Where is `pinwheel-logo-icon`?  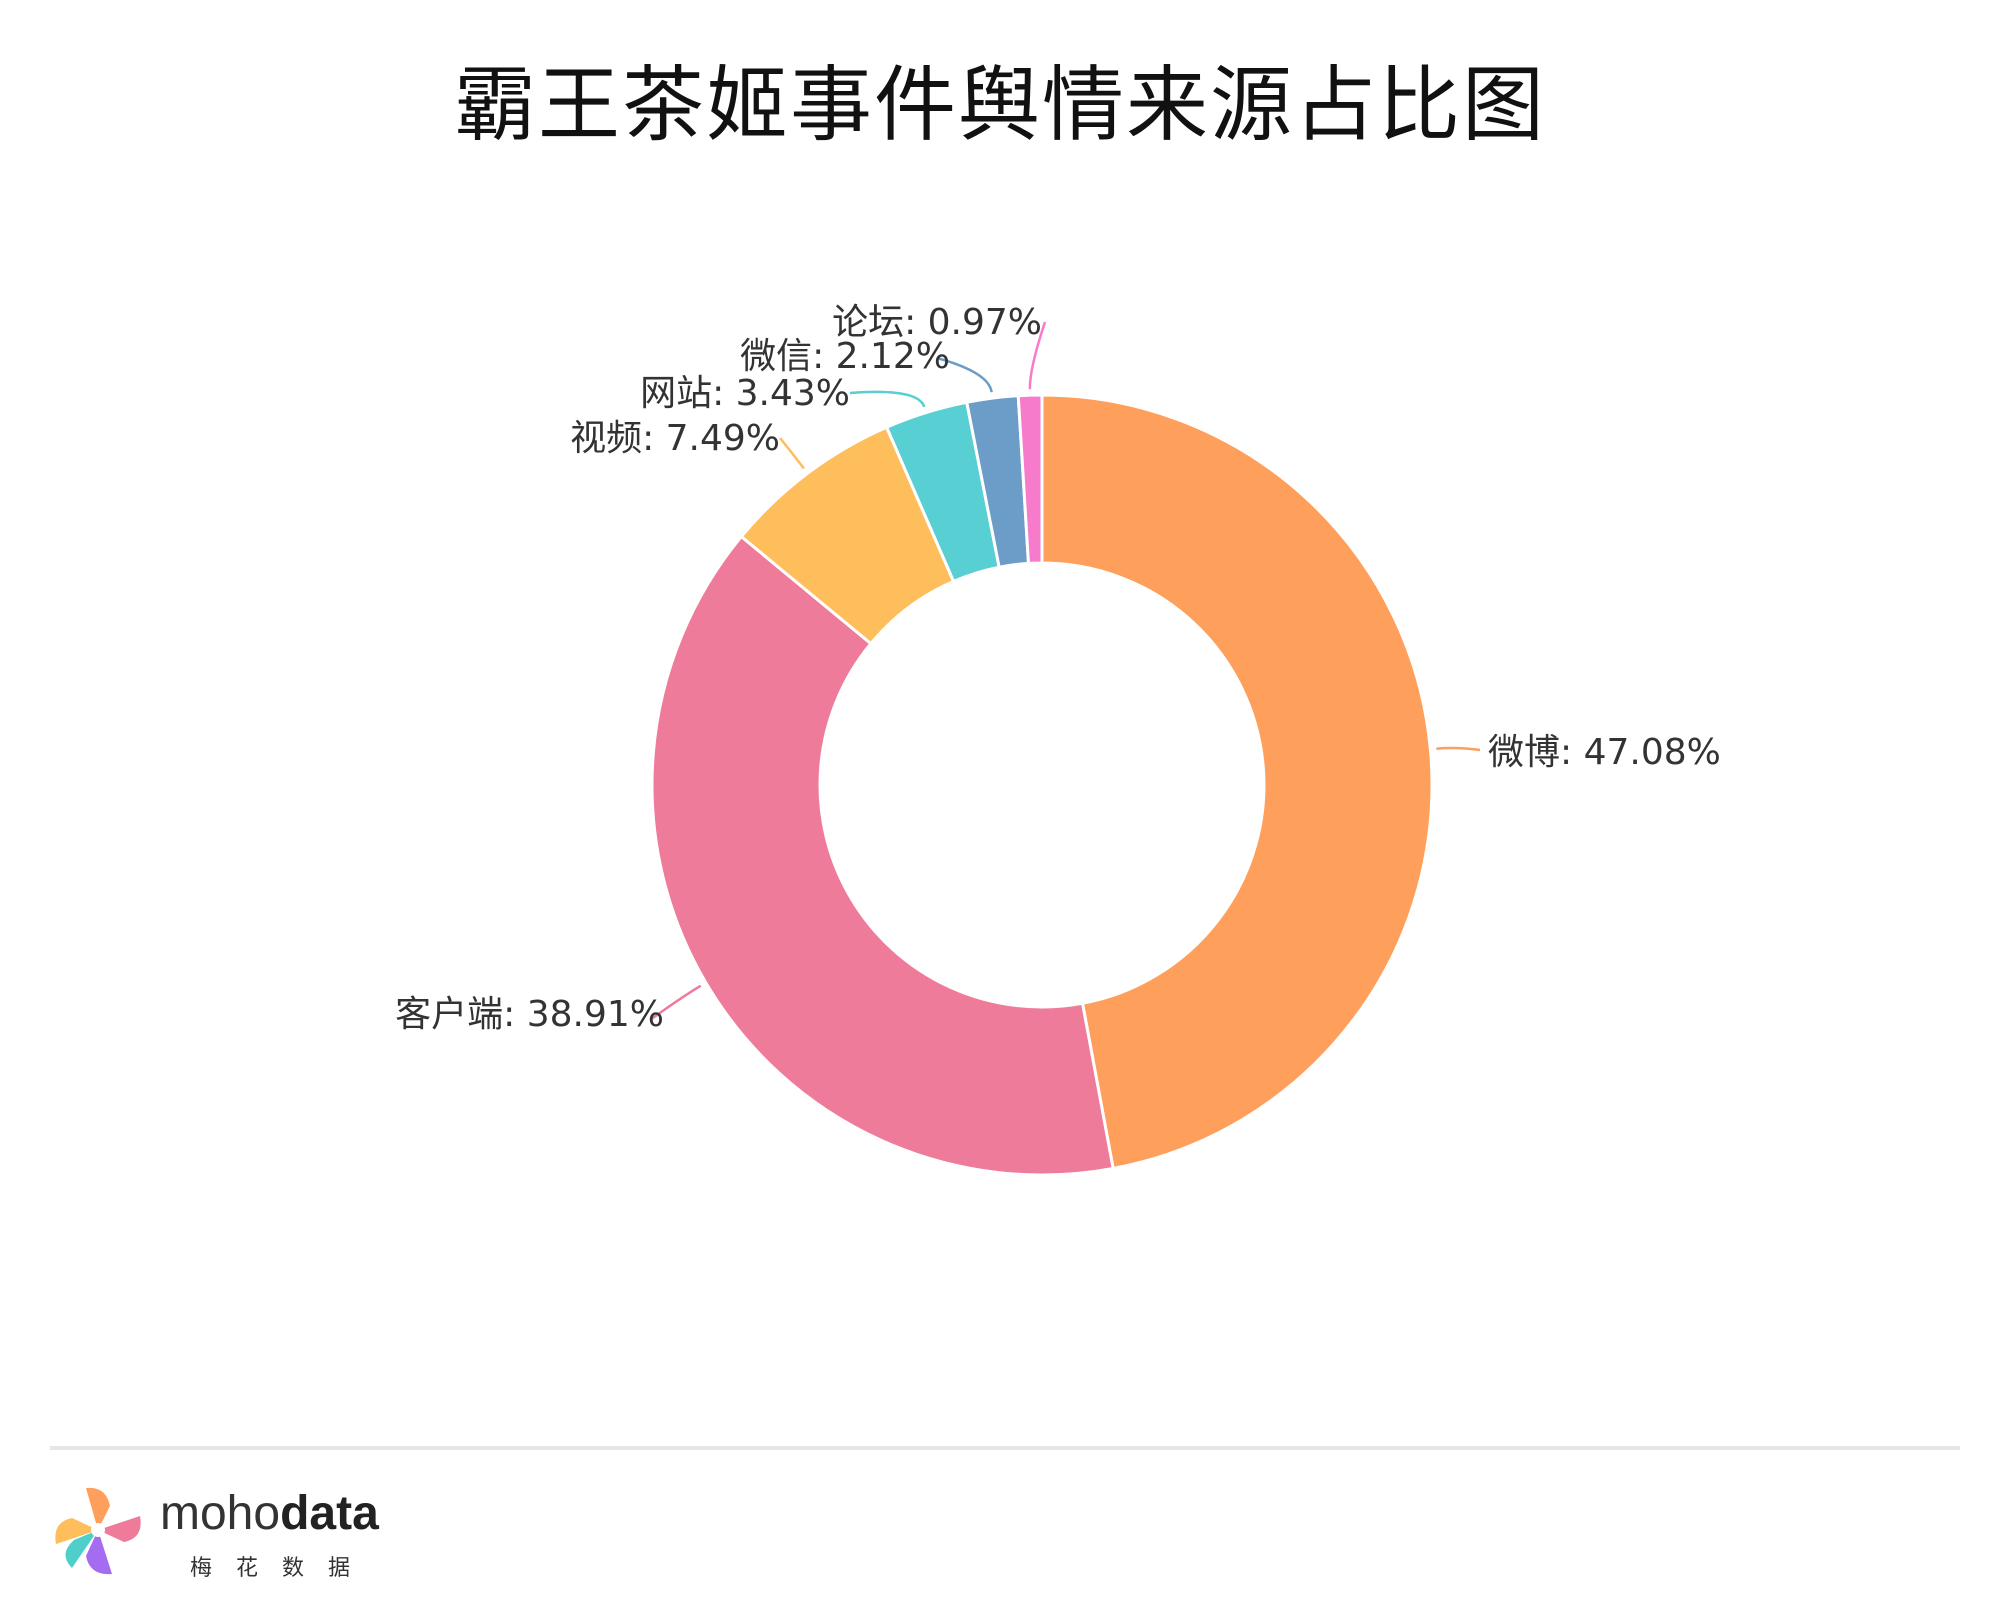
pinwheel-logo-icon is located at coordinates (98, 1531).